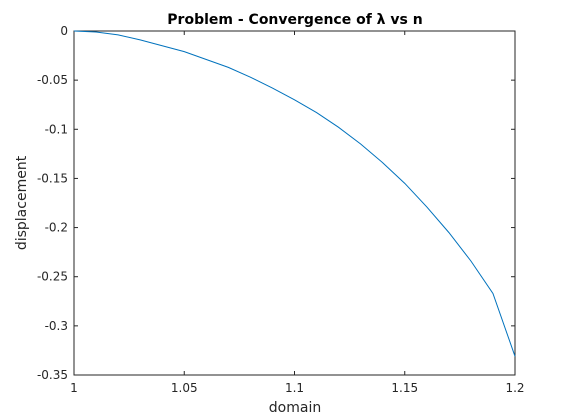 This screenshot has width=570, height=420. Describe the element at coordinates (295, 408) in the screenshot. I see `x-axis-label: domain` at that location.